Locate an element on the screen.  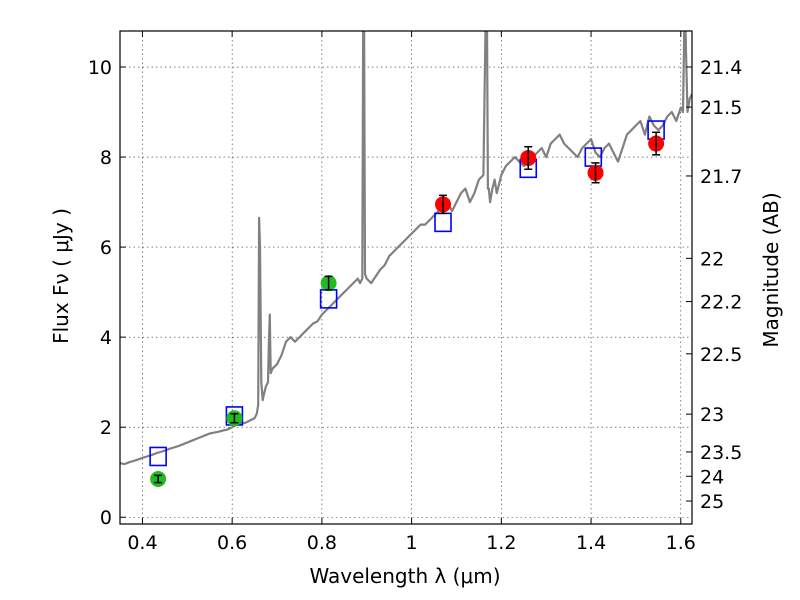
mag-tick-label: 21.4 is located at coordinates (721, 68).